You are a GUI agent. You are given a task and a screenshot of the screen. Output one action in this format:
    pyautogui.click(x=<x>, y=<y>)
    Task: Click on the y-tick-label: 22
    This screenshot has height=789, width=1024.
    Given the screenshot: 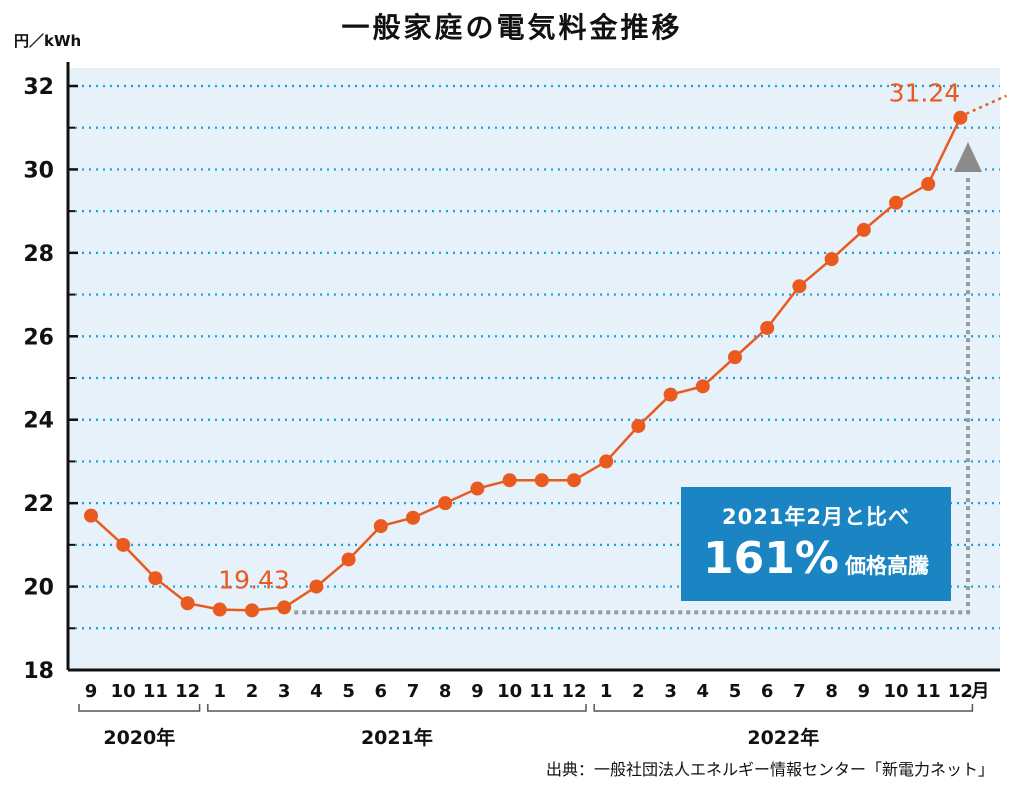 What is the action you would take?
    pyautogui.click(x=38, y=504)
    